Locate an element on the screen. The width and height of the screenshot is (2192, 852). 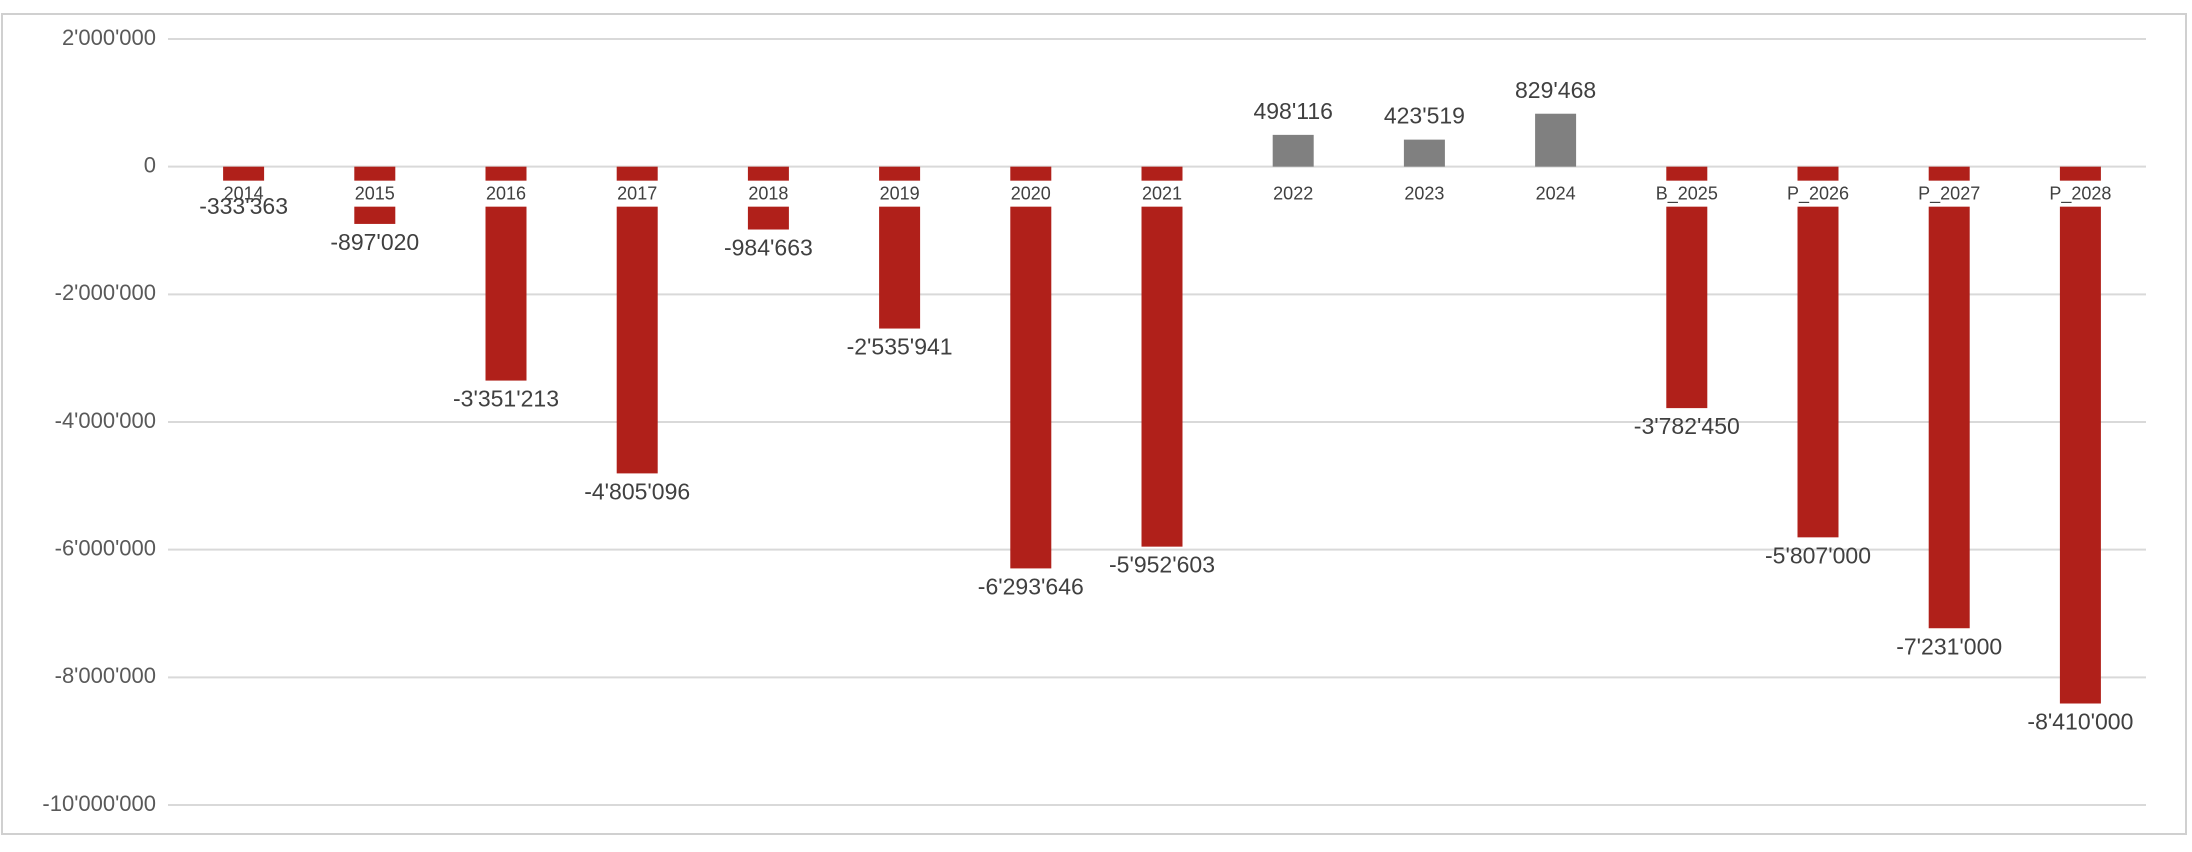
data-label: -7'231'000 is located at coordinates (1949, 646).